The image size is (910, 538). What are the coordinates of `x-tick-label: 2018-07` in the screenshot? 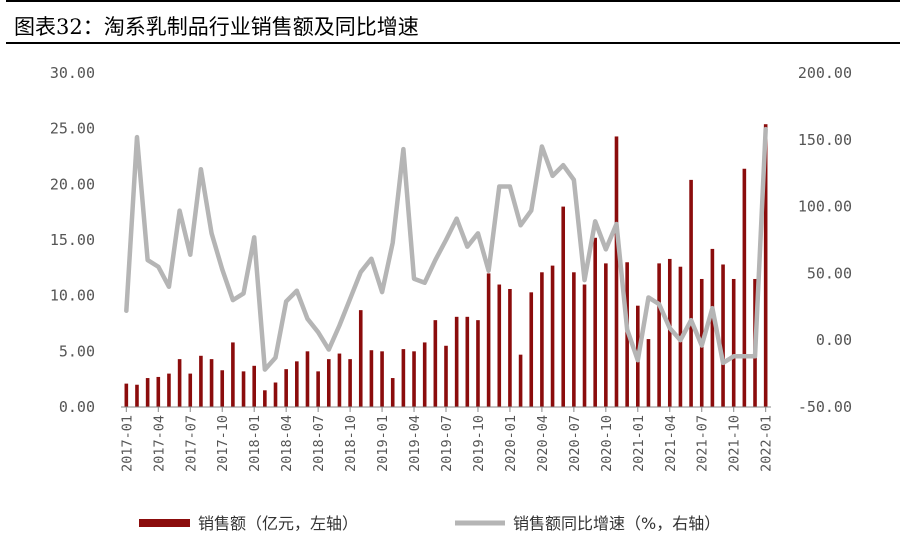 It's located at (319, 443).